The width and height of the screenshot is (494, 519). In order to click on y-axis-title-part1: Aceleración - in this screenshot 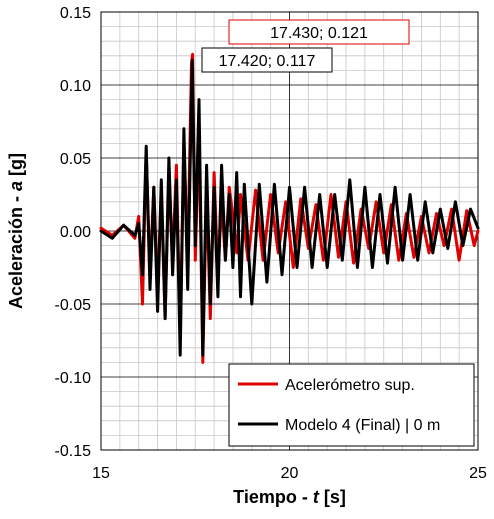, I will do `click(16, 250)`.